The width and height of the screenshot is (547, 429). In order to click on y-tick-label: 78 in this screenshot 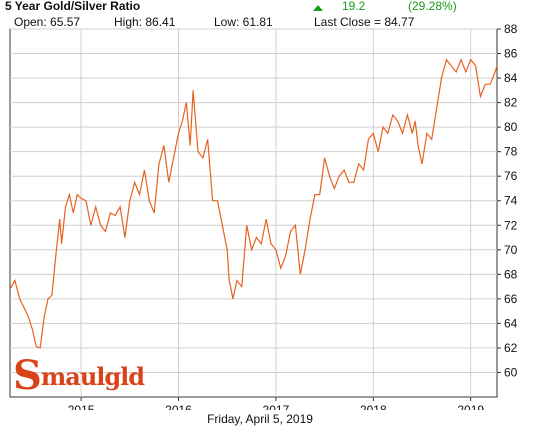, I will do `click(511, 152)`.